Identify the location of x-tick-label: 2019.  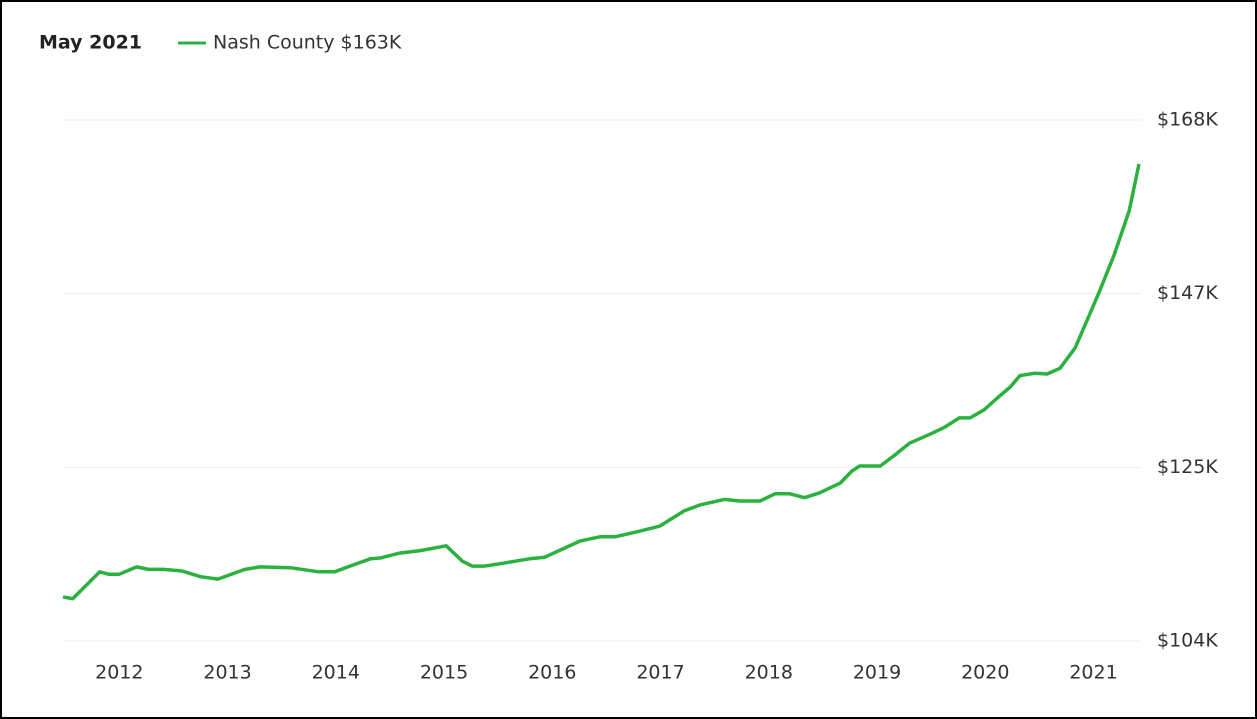
(877, 673).